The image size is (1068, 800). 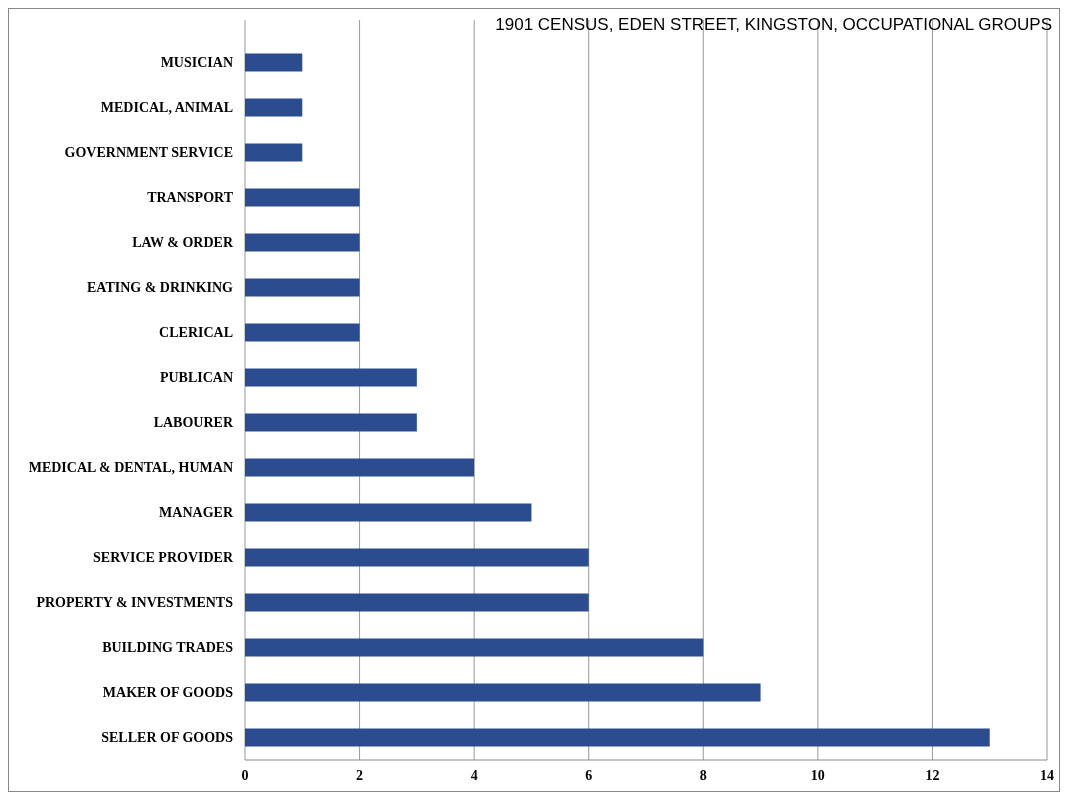 I want to click on y-tick-label: TRANSPORT, so click(x=190, y=198).